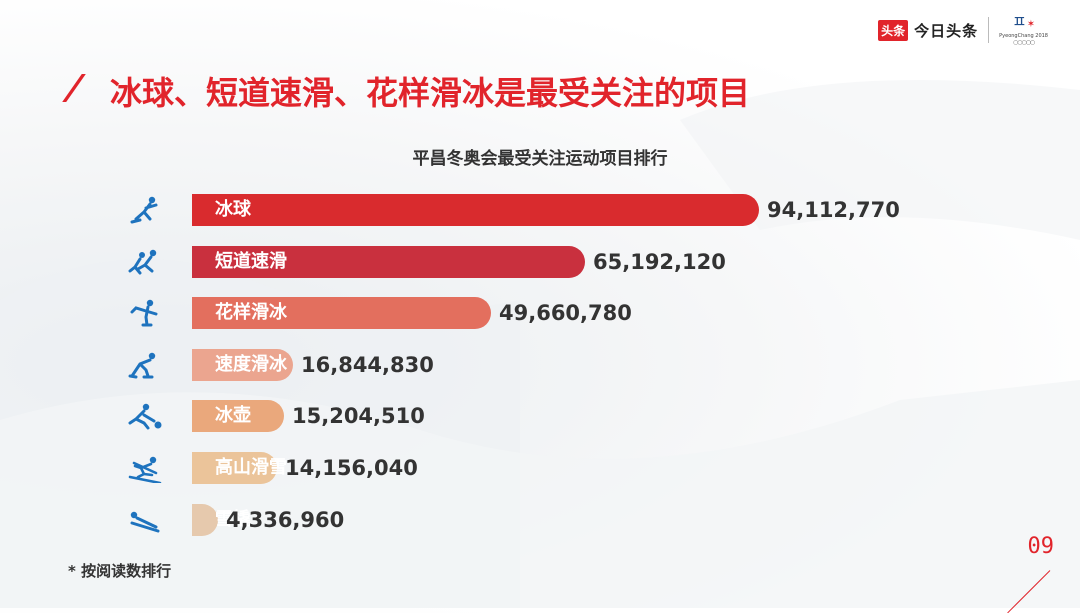 Image resolution: width=1080 pixels, height=613 pixels. Describe the element at coordinates (285, 520) in the screenshot. I see `bar-value-label: 4,336,960` at that location.